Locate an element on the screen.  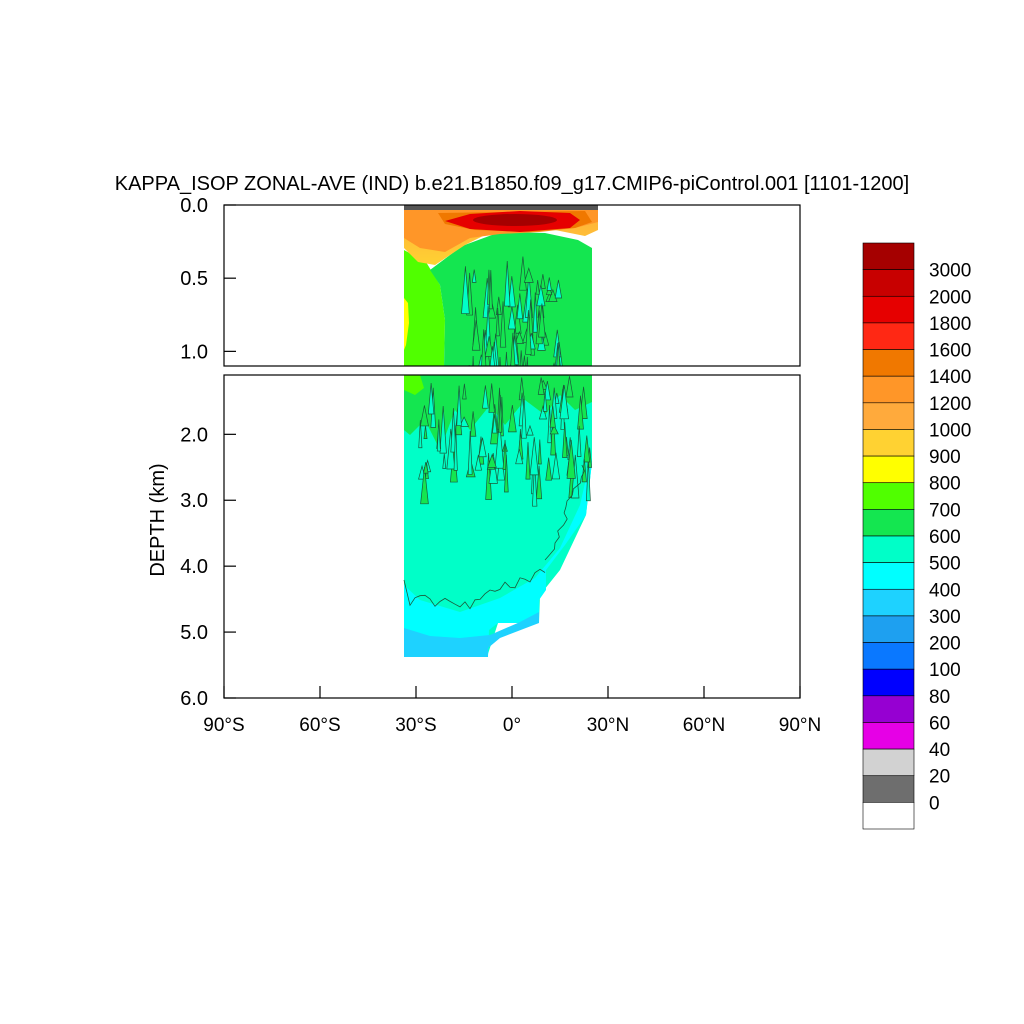
y-axis-label: DEPTH (km) is located at coordinates (158, 519).